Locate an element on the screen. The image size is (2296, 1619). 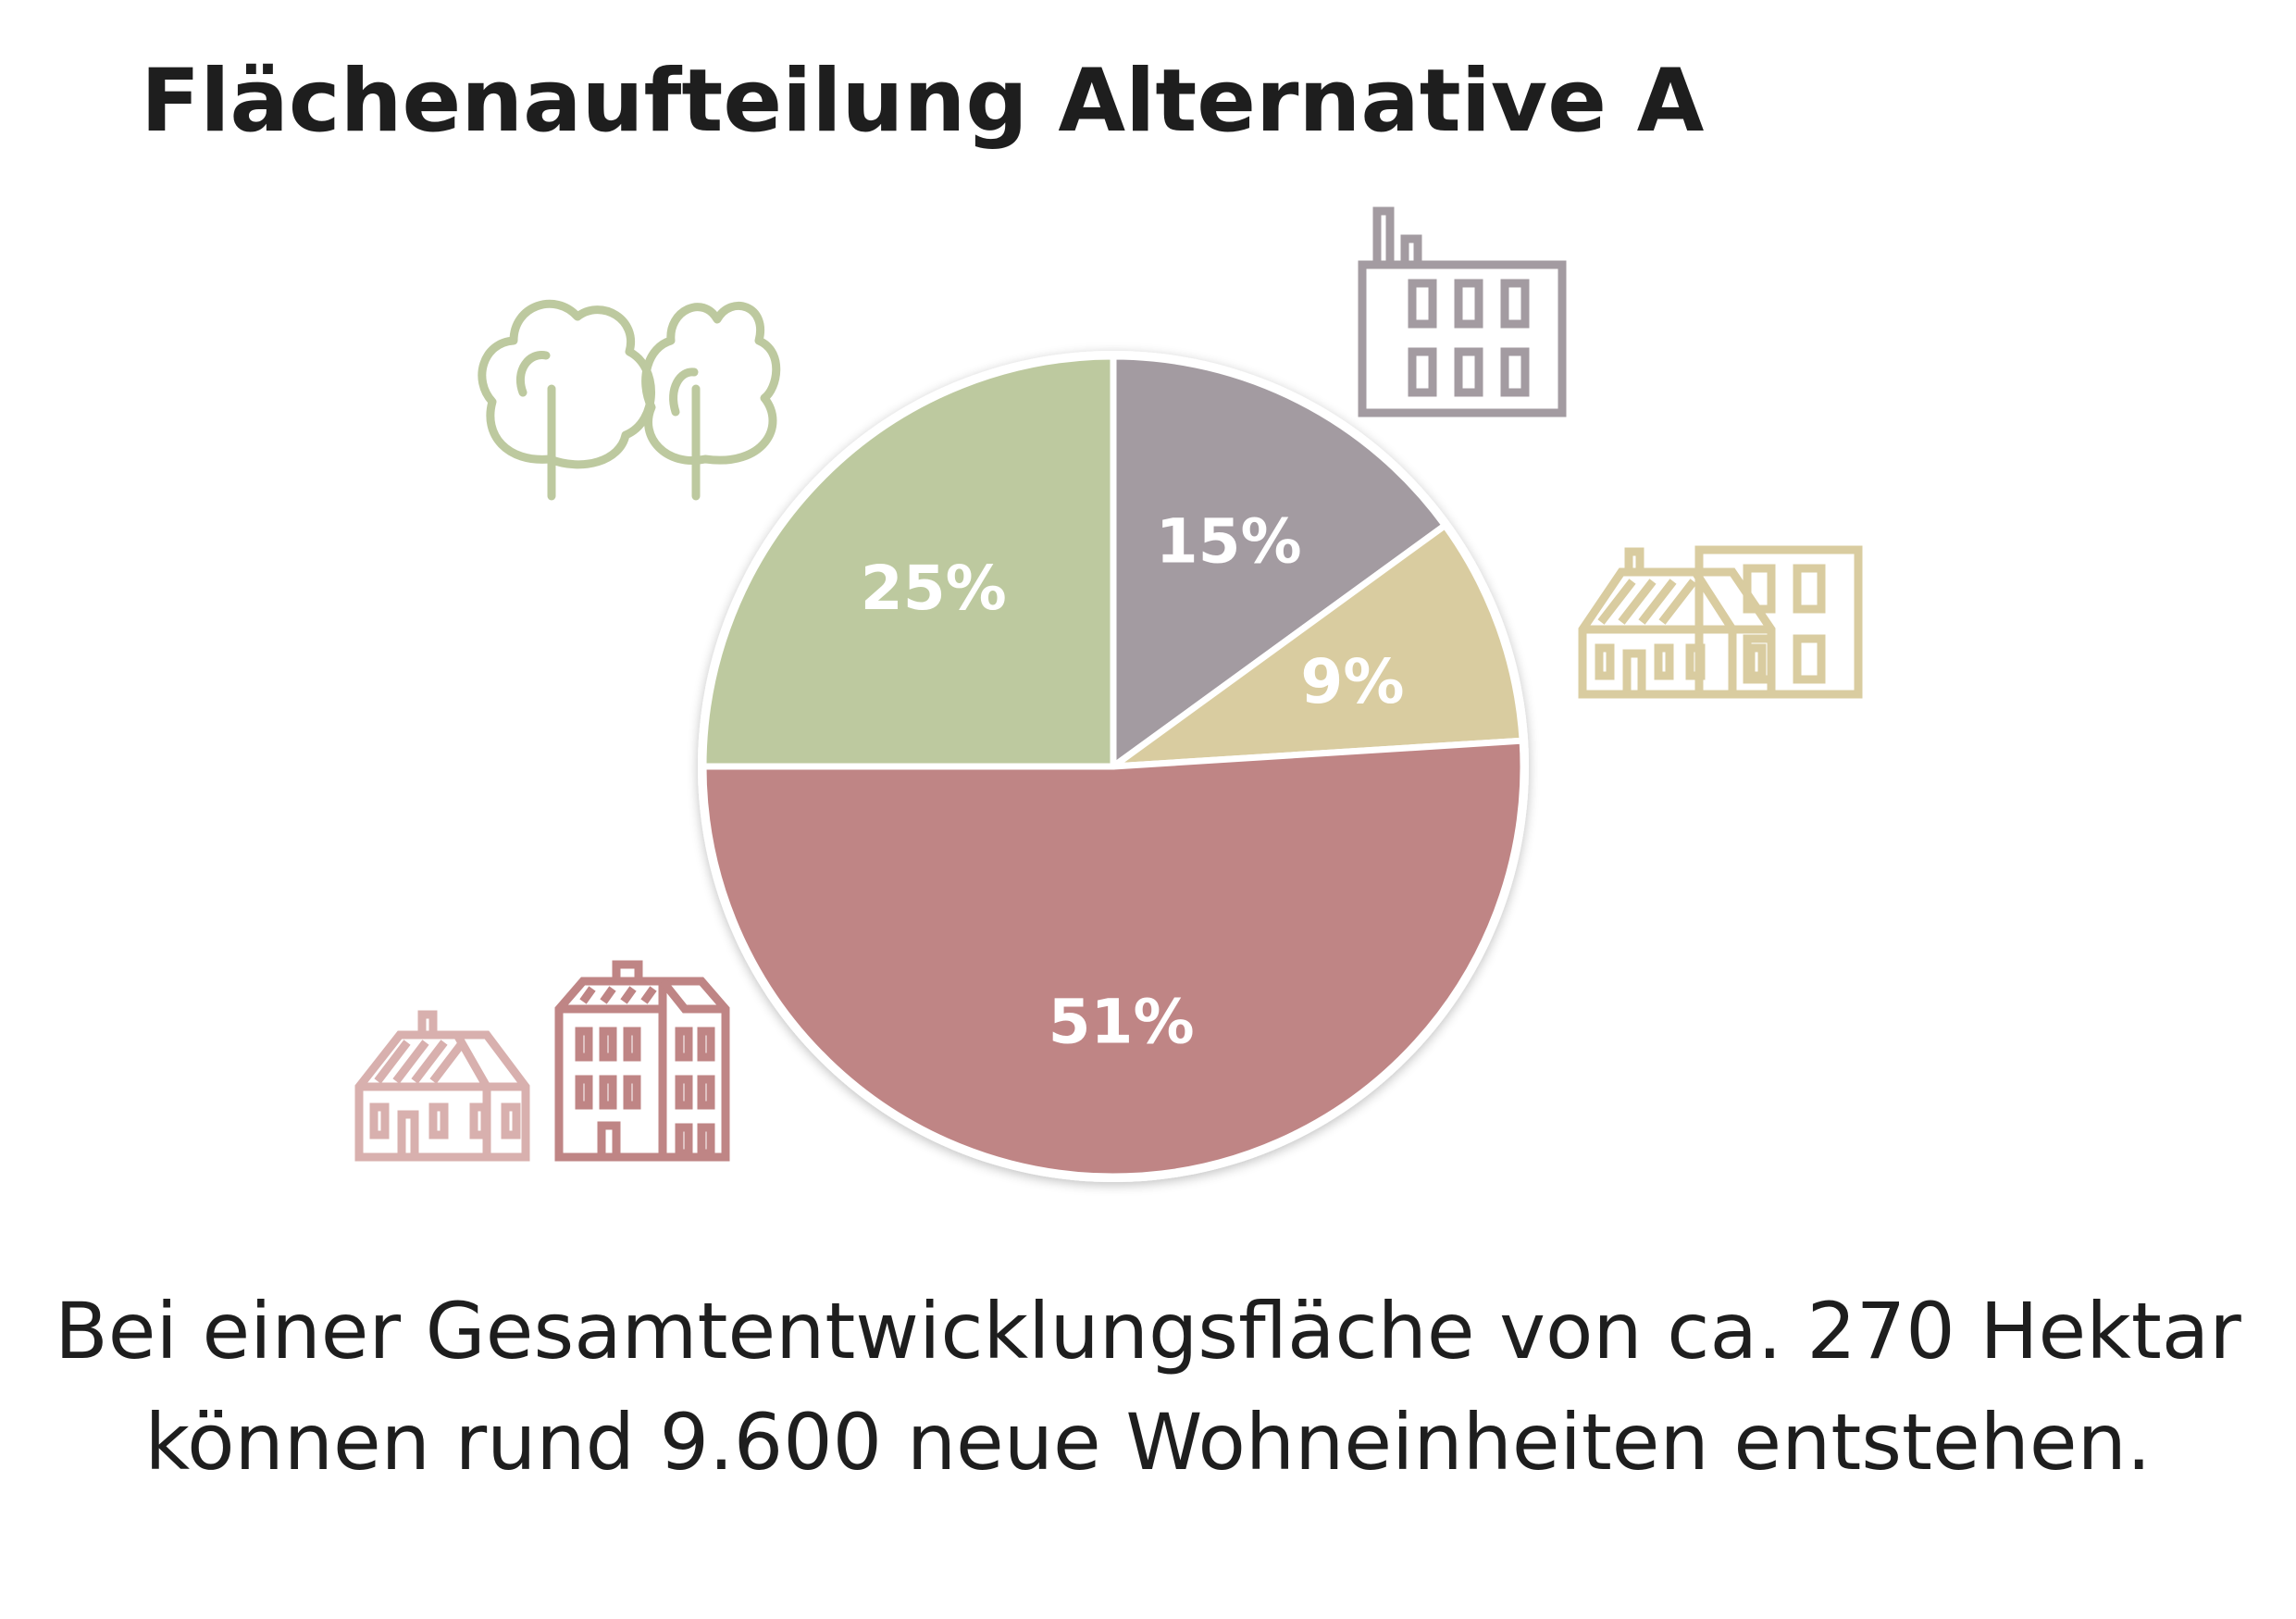
factory-icon is located at coordinates (1463, 311).